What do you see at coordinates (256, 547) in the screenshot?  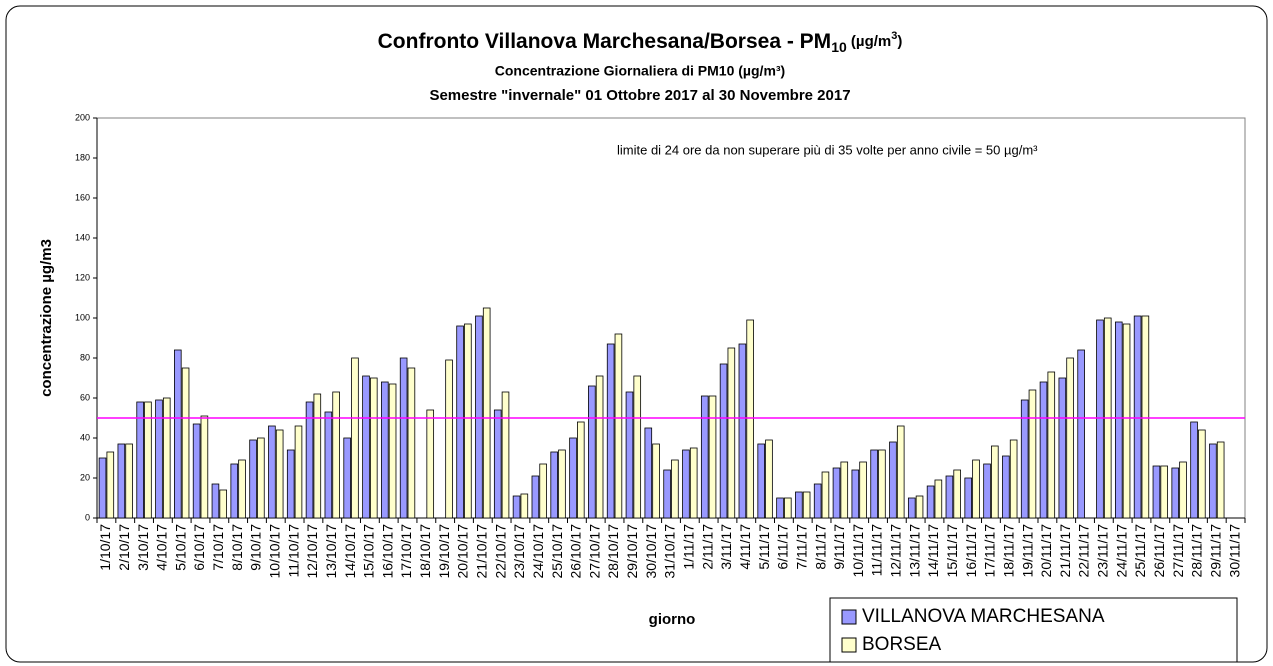 I see `x-tick-label: 9/10/17` at bounding box center [256, 547].